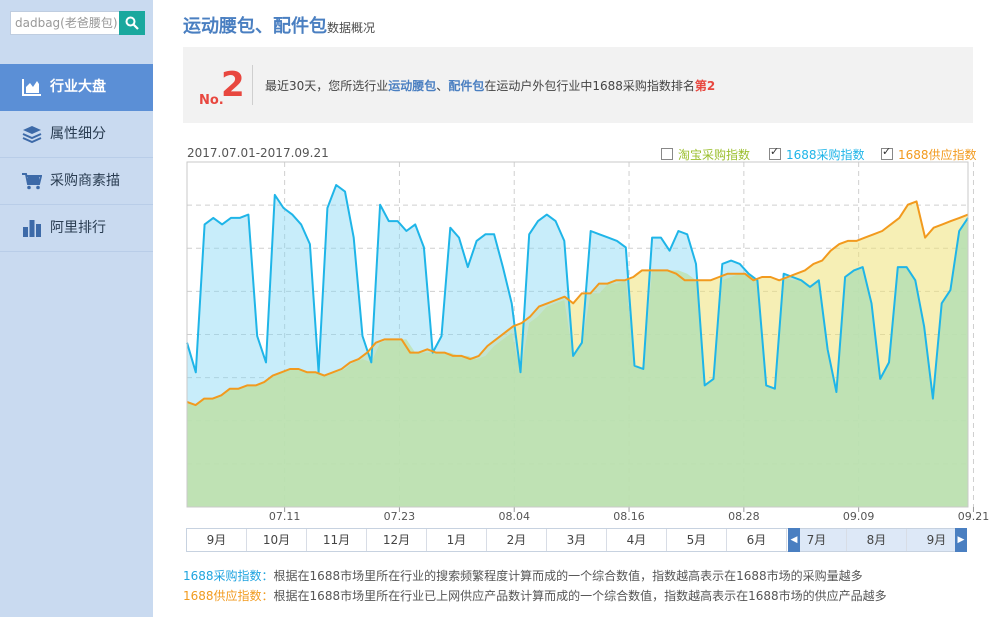 The height and width of the screenshot is (617, 992). What do you see at coordinates (705, 86) in the screenshot?
I see `rank-position: 第2` at bounding box center [705, 86].